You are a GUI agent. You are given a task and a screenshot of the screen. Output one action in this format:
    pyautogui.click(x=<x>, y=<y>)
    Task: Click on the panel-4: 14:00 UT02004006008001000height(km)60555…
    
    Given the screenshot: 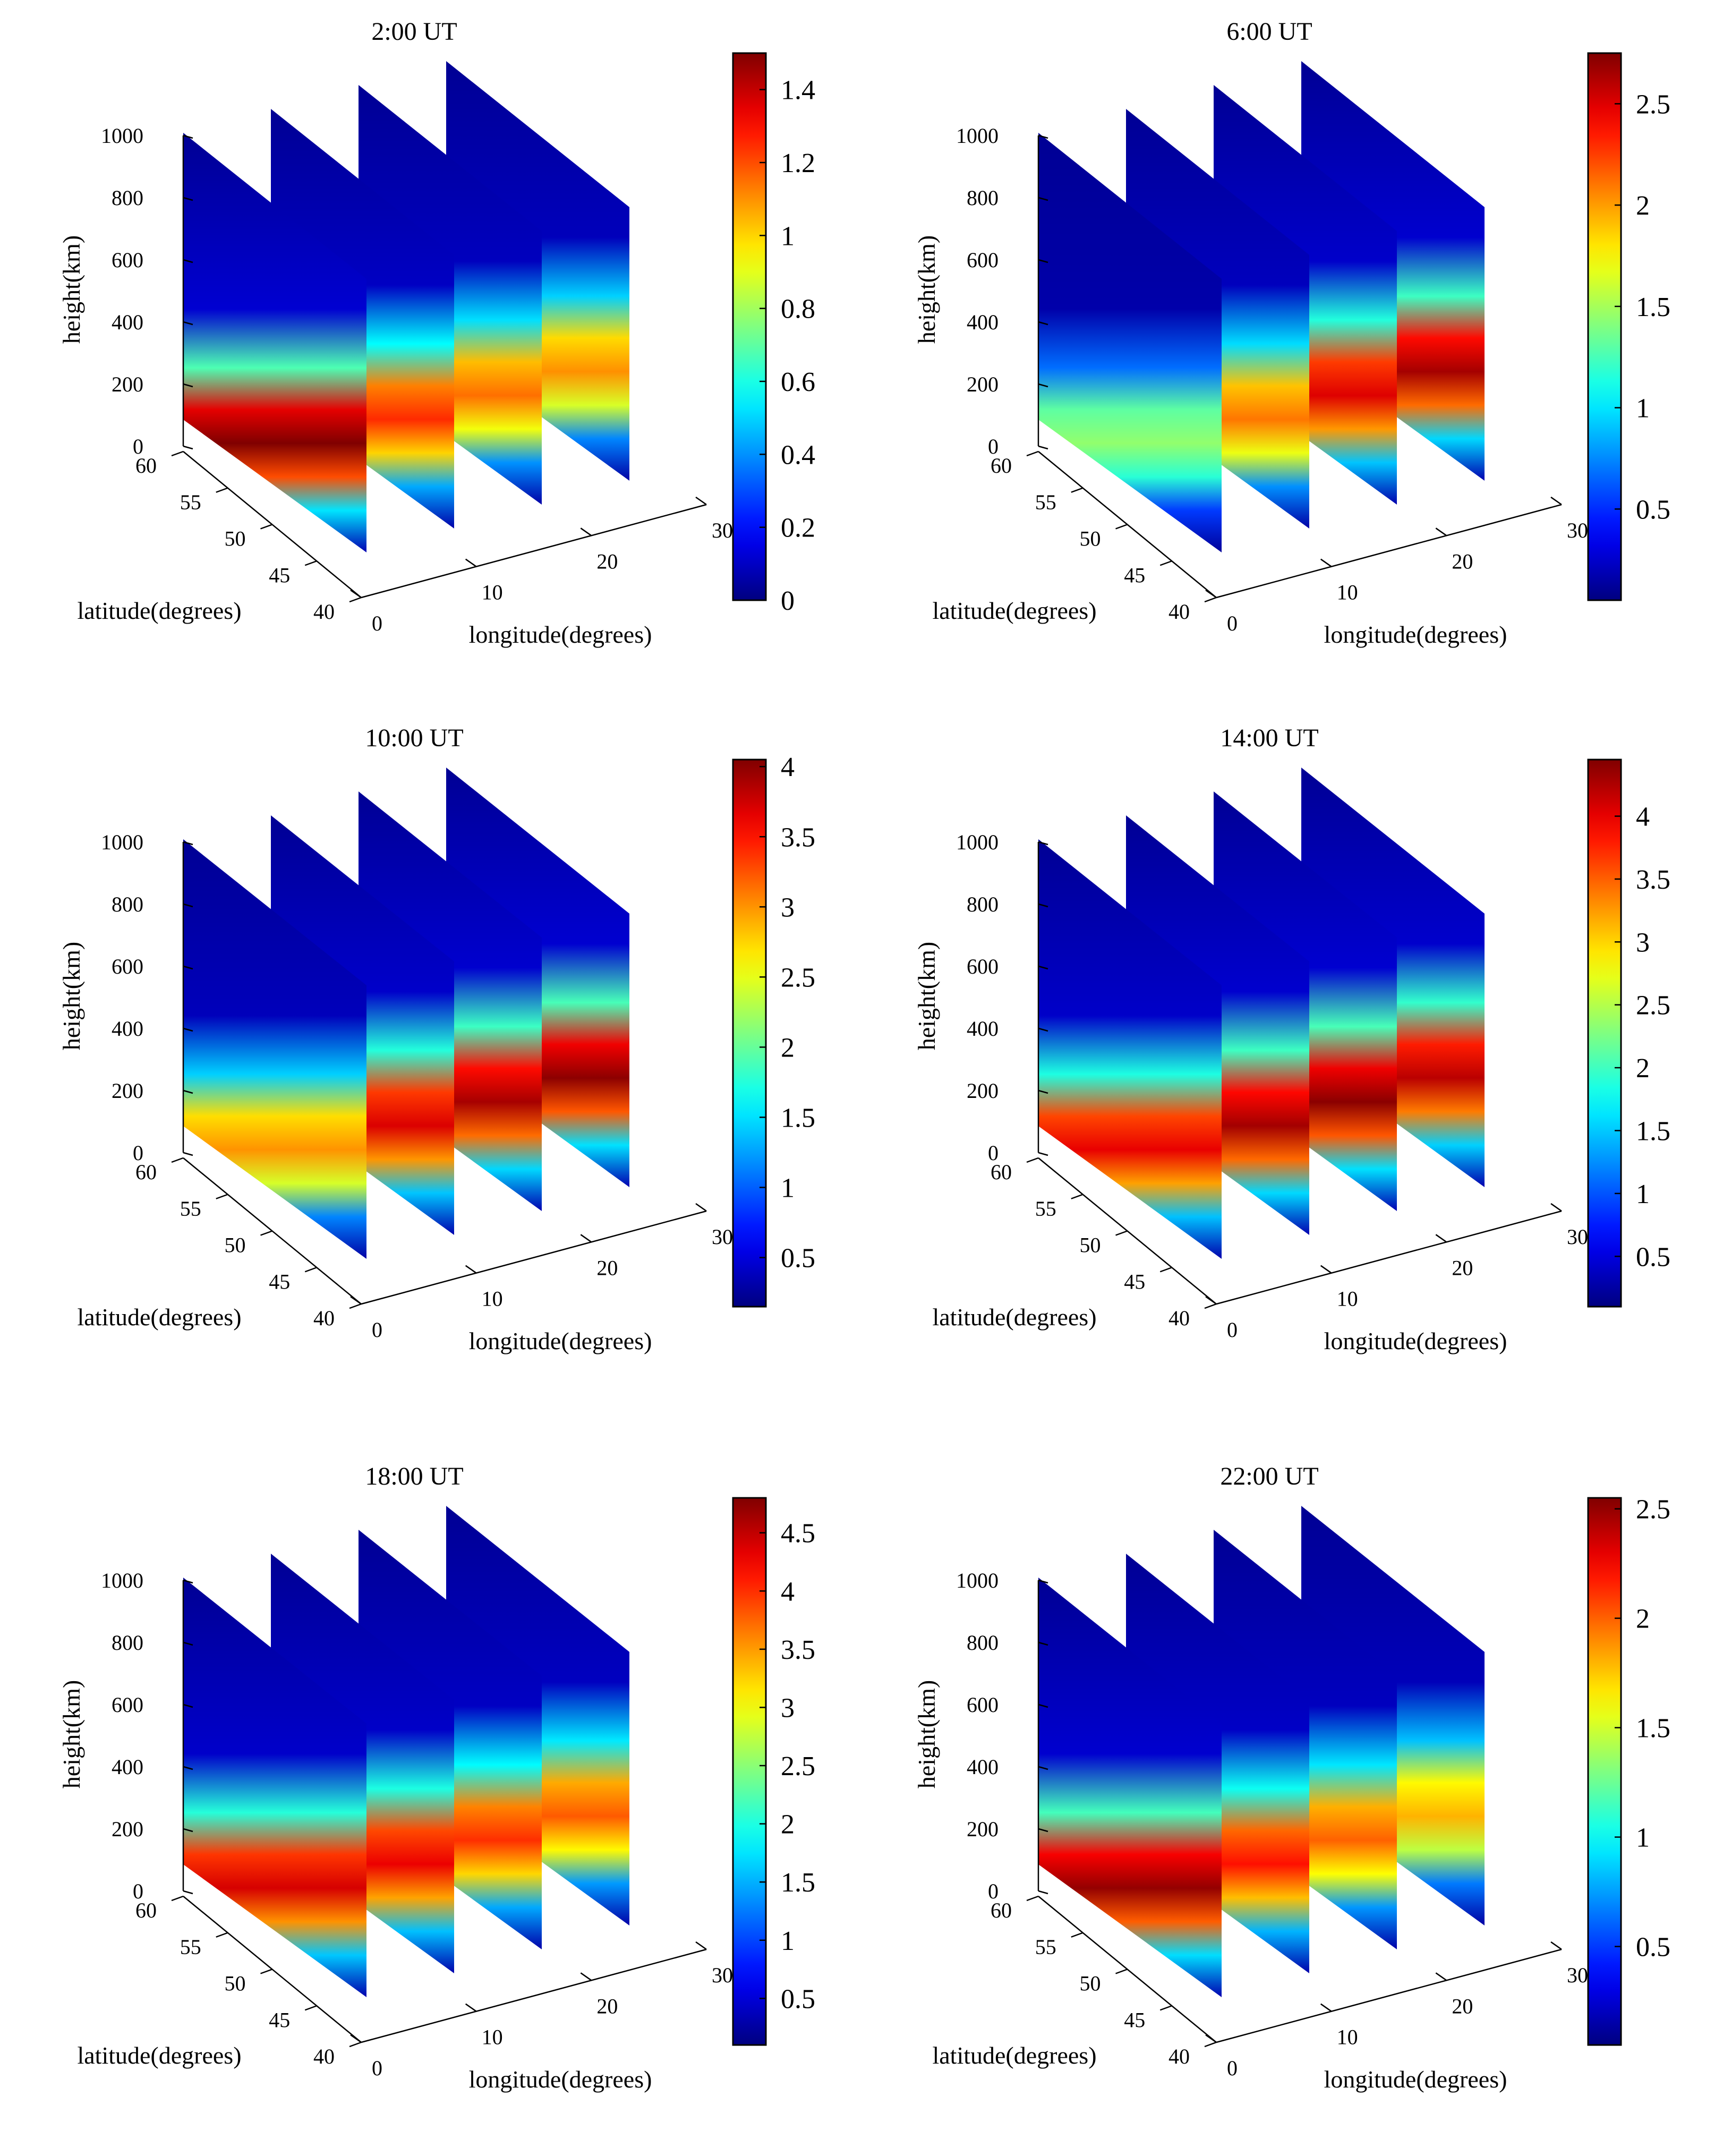 What is the action you would take?
    pyautogui.click(x=1291, y=1039)
    